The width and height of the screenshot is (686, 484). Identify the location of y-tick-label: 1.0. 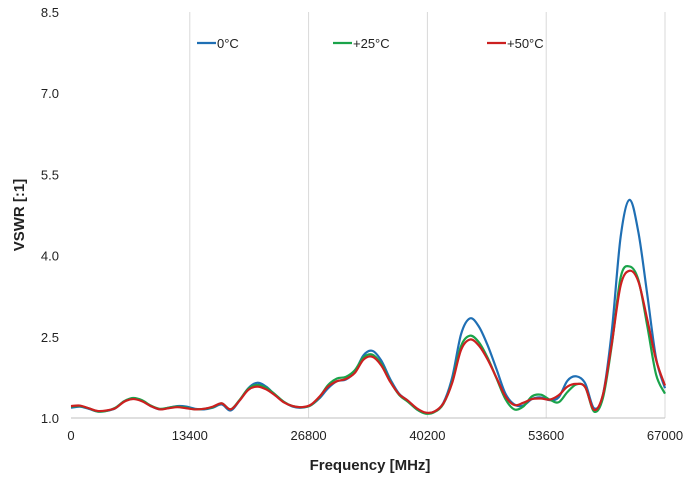
(50, 418).